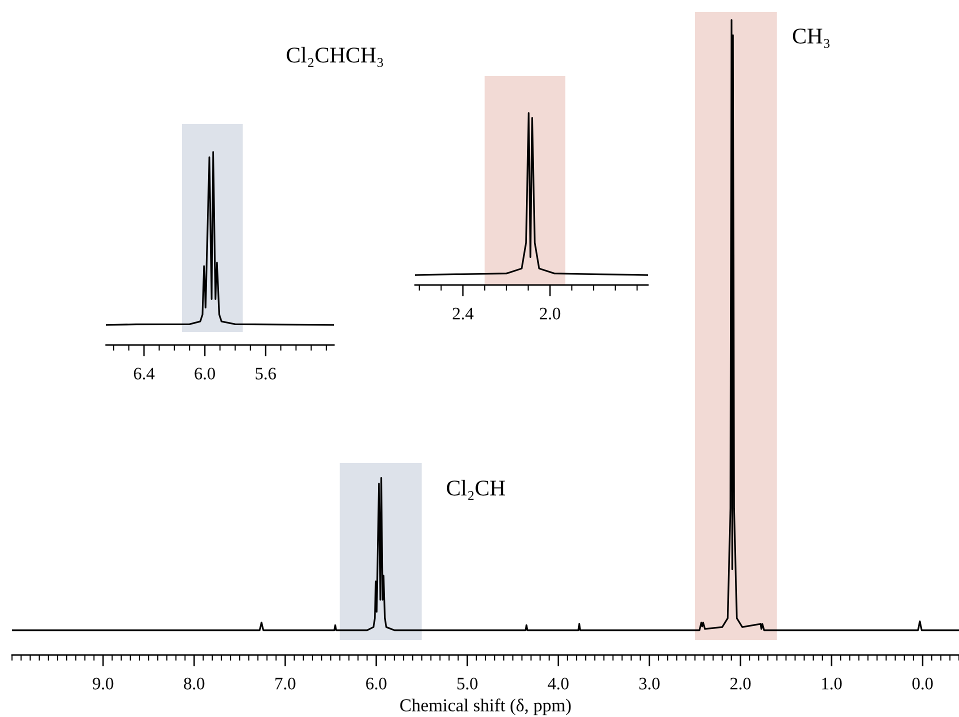  What do you see at coordinates (463, 314) in the screenshot?
I see `x-tick-label: 2.4` at bounding box center [463, 314].